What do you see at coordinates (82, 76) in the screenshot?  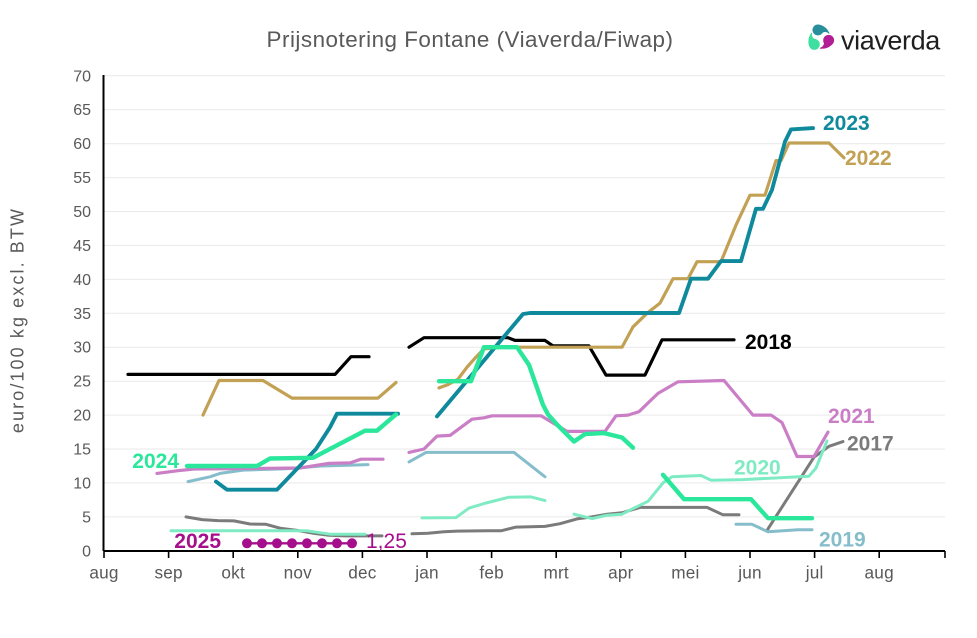 I see `svg-text: 70` at bounding box center [82, 76].